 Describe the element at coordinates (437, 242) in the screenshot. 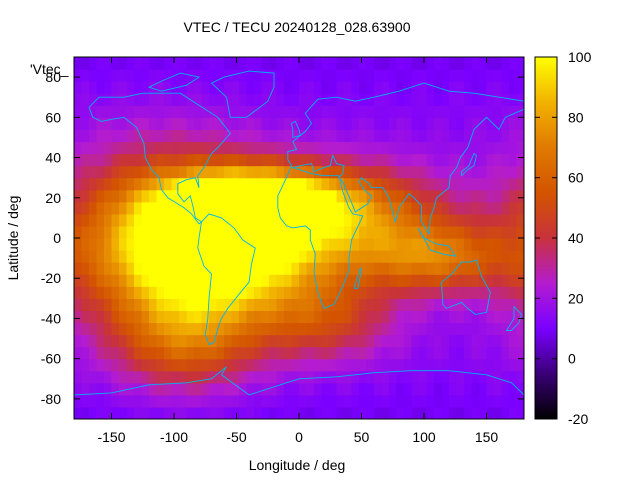

I see `coastline-indonesia` at that location.